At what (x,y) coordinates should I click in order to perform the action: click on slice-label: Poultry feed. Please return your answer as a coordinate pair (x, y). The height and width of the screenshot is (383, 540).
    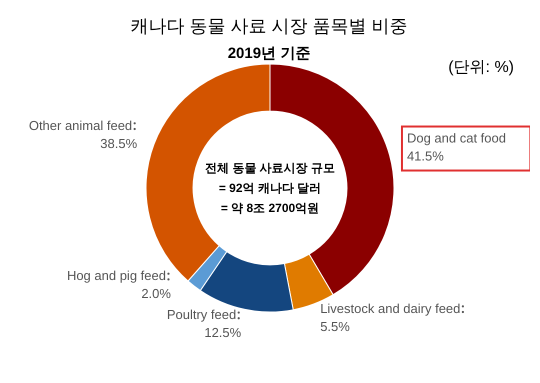
    Looking at the image, I should click on (201, 314).